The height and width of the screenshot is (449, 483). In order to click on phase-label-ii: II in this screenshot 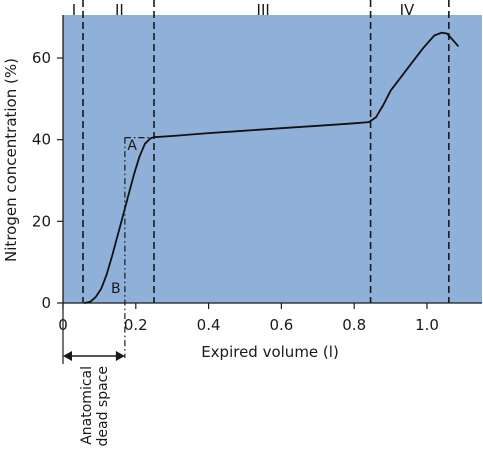, I will do `click(119, 10)`.